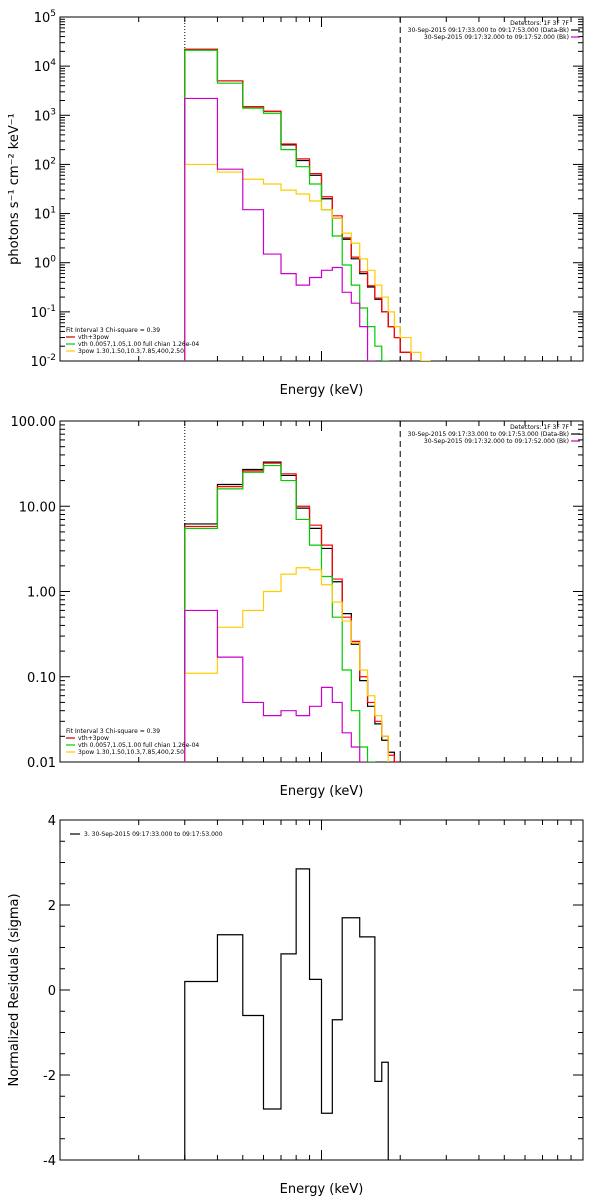 The width and height of the screenshot is (600, 1200). I want to click on y-tick-exponent: 0, so click(53, 260).